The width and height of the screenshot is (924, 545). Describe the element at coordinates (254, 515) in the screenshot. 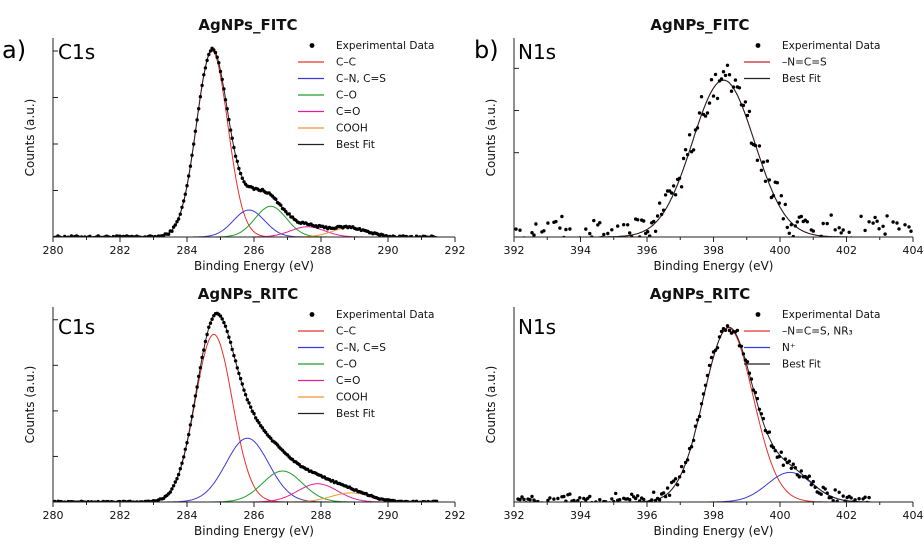

I see `x-tick-label: 286` at that location.